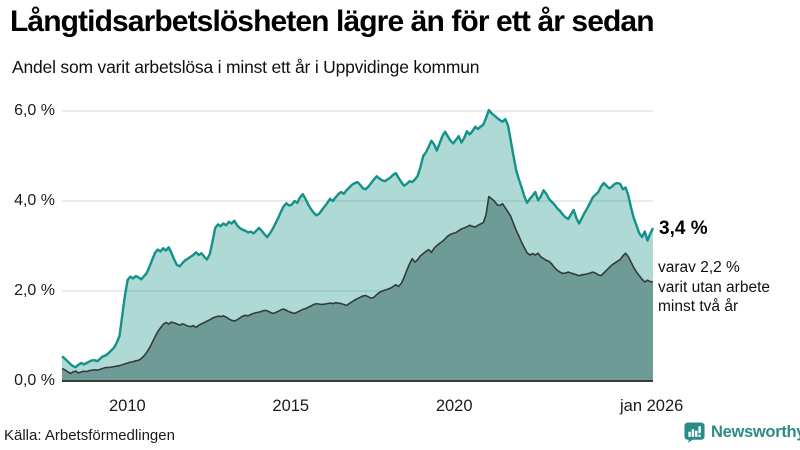 This screenshot has width=800, height=450. Describe the element at coordinates (34, 200) in the screenshot. I see `y-tick-label: 4,0 %` at that location.